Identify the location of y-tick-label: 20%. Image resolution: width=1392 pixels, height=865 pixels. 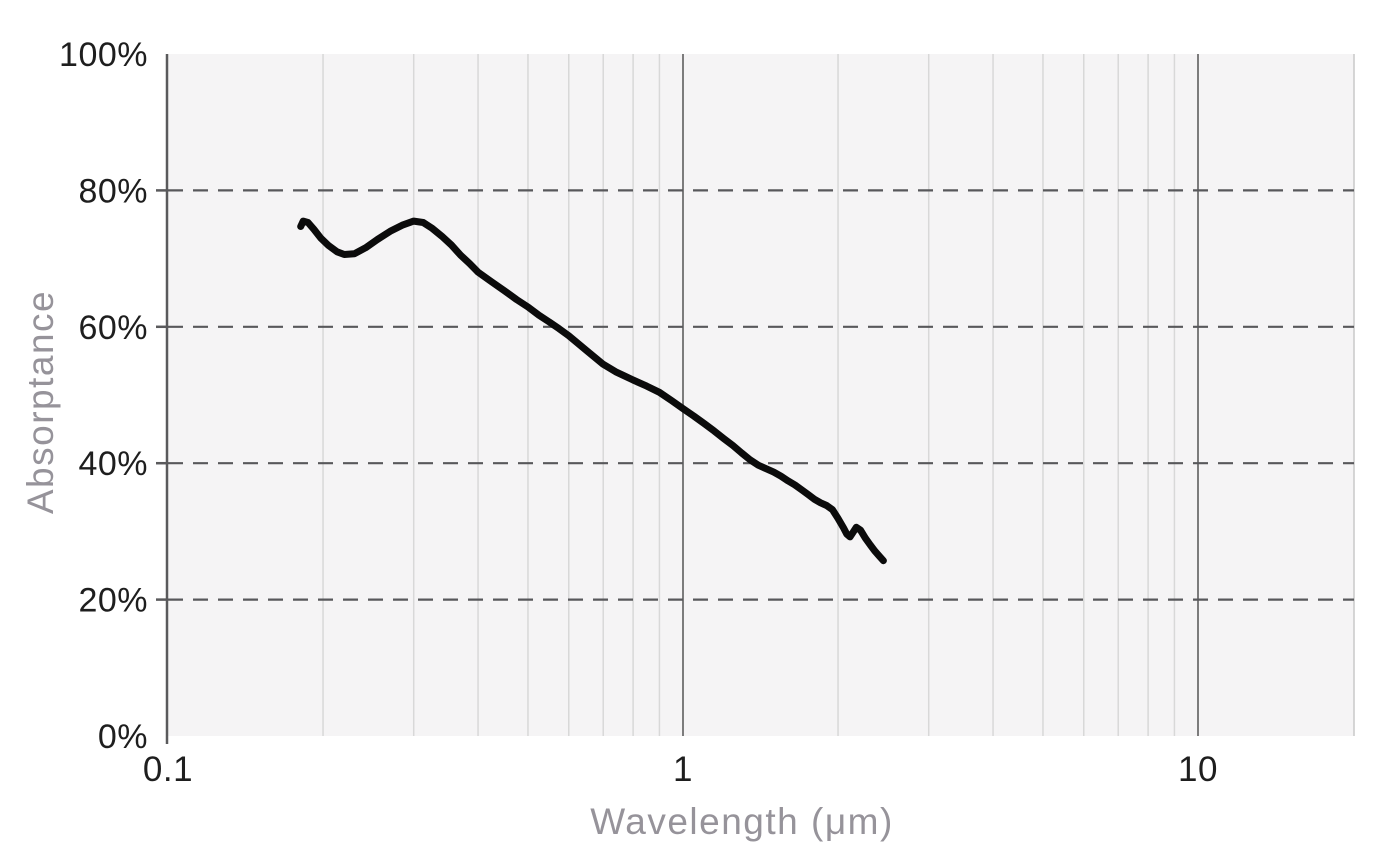
(113, 601).